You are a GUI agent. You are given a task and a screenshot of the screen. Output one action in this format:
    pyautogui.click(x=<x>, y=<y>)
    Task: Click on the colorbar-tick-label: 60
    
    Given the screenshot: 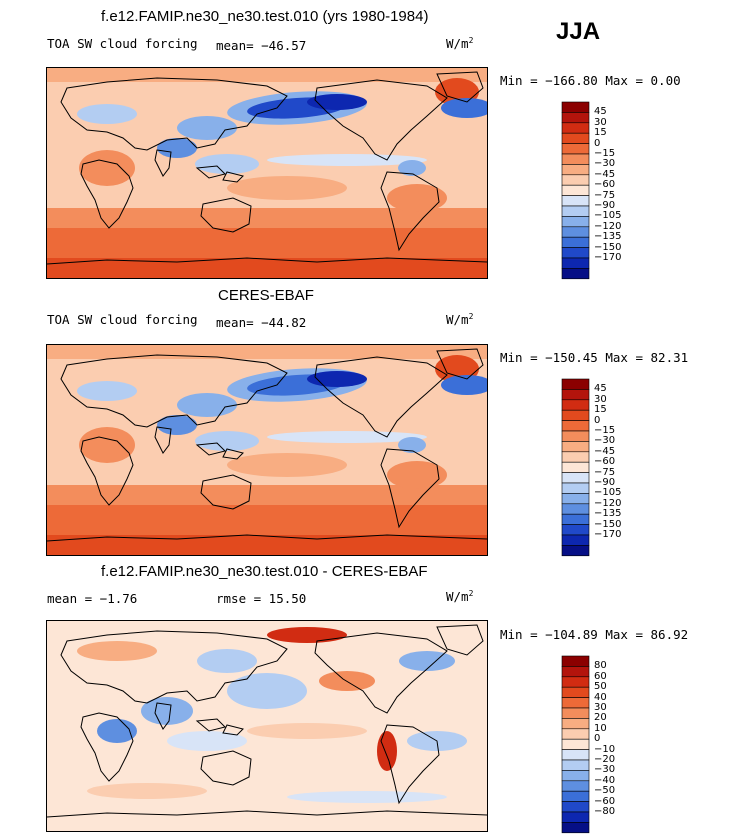 What is the action you would take?
    pyautogui.click(x=600, y=676)
    